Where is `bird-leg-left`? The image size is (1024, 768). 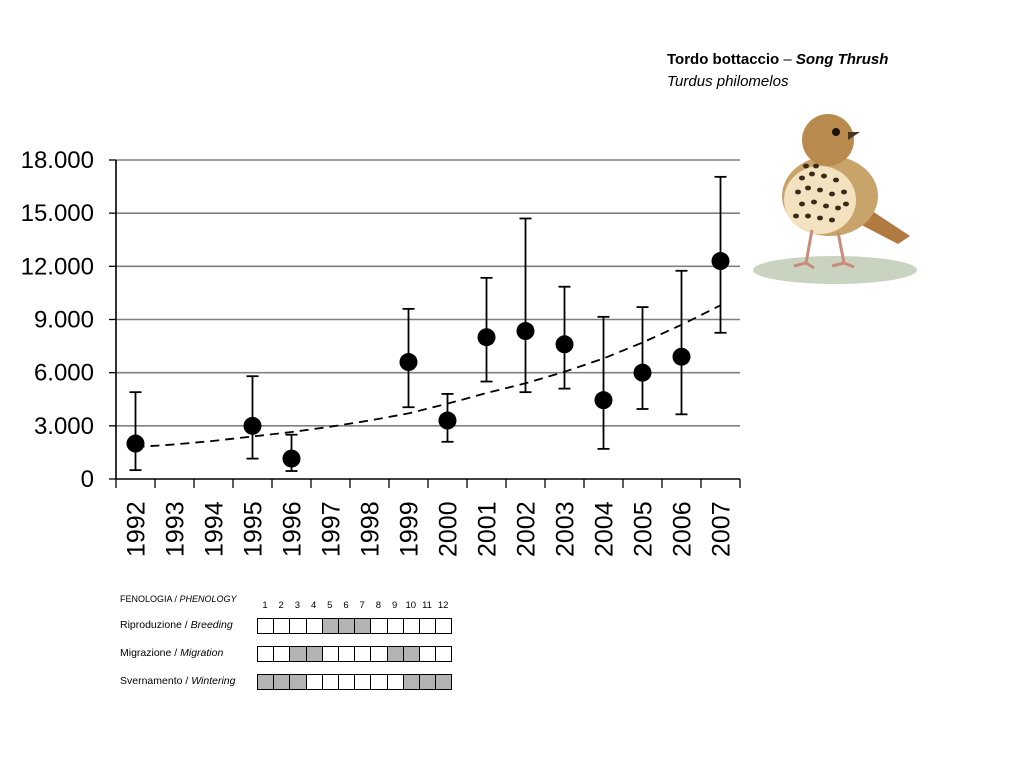 bird-leg-left is located at coordinates (804, 249).